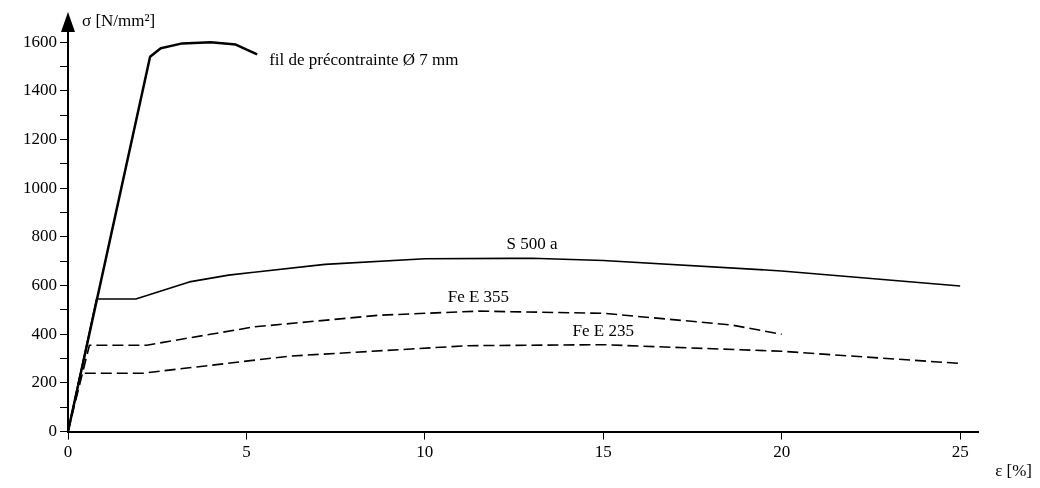 The height and width of the screenshot is (488, 1040). What do you see at coordinates (246, 452) in the screenshot?
I see `x-tick-label: 5` at bounding box center [246, 452].